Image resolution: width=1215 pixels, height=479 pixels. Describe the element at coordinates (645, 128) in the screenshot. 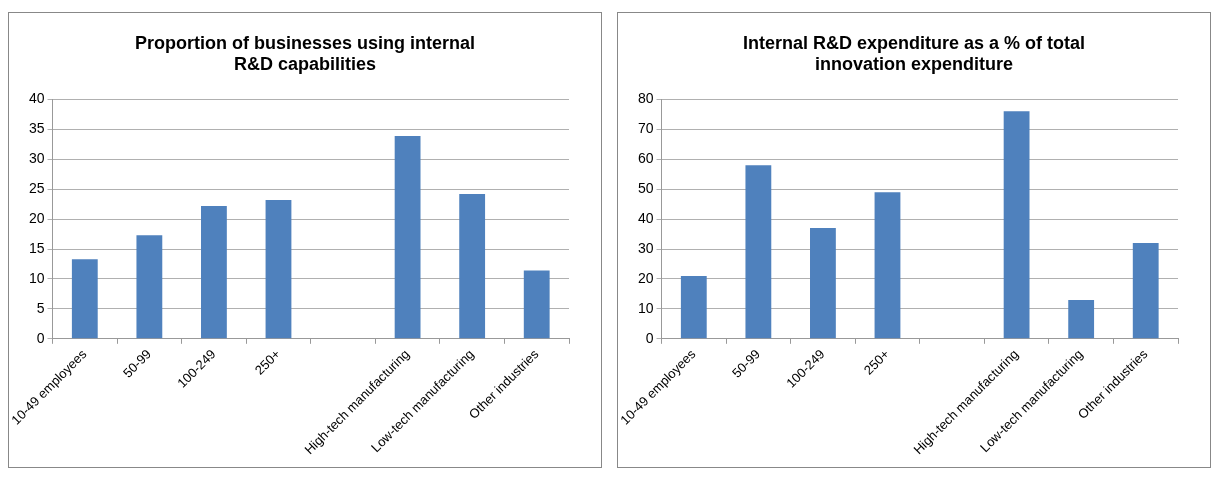

I see `y-tick-label: 70` at that location.